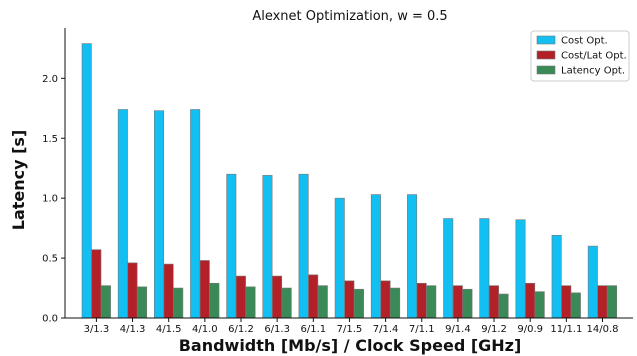 The image size is (637, 356). What do you see at coordinates (313, 329) in the screenshot?
I see `x-tick-label: 6/1.1` at bounding box center [313, 329].